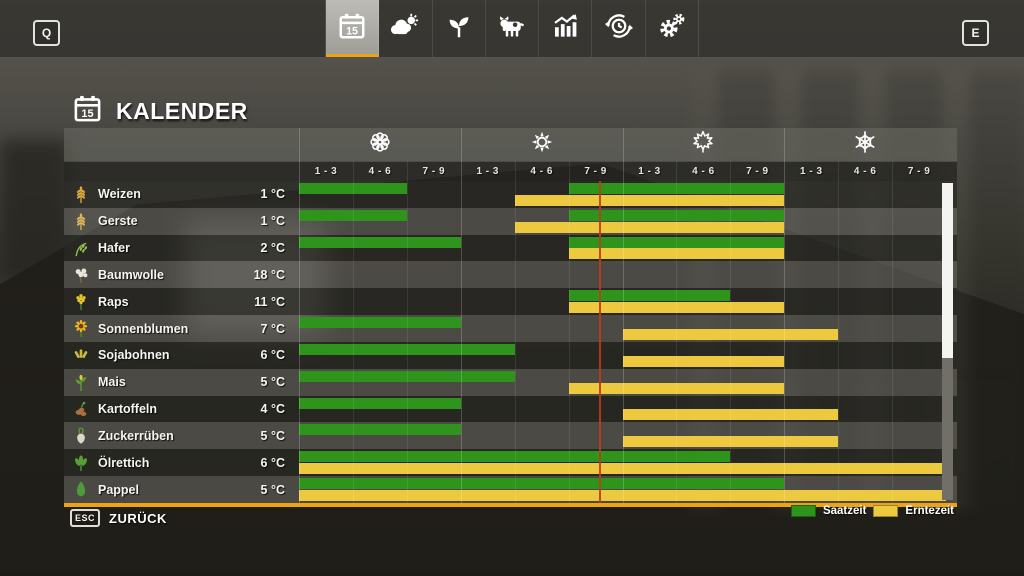  Describe the element at coordinates (272, 194) in the screenshot. I see `crop-min-temp: 1 °C` at that location.